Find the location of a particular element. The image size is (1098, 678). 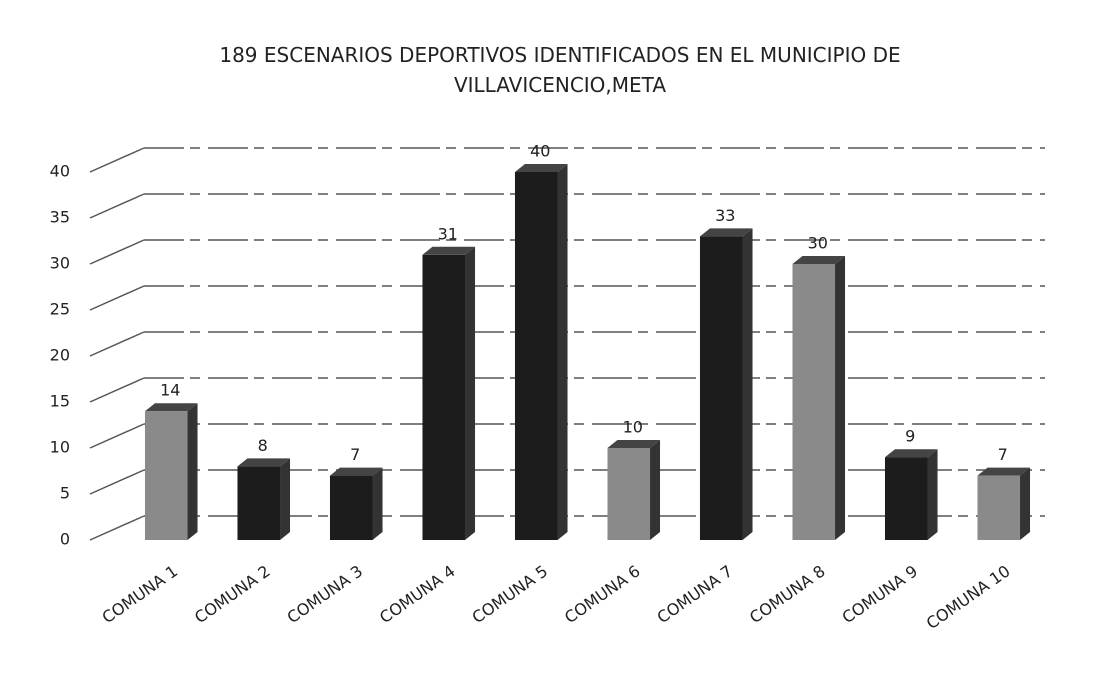

value-label: 31 is located at coordinates (448, 233).